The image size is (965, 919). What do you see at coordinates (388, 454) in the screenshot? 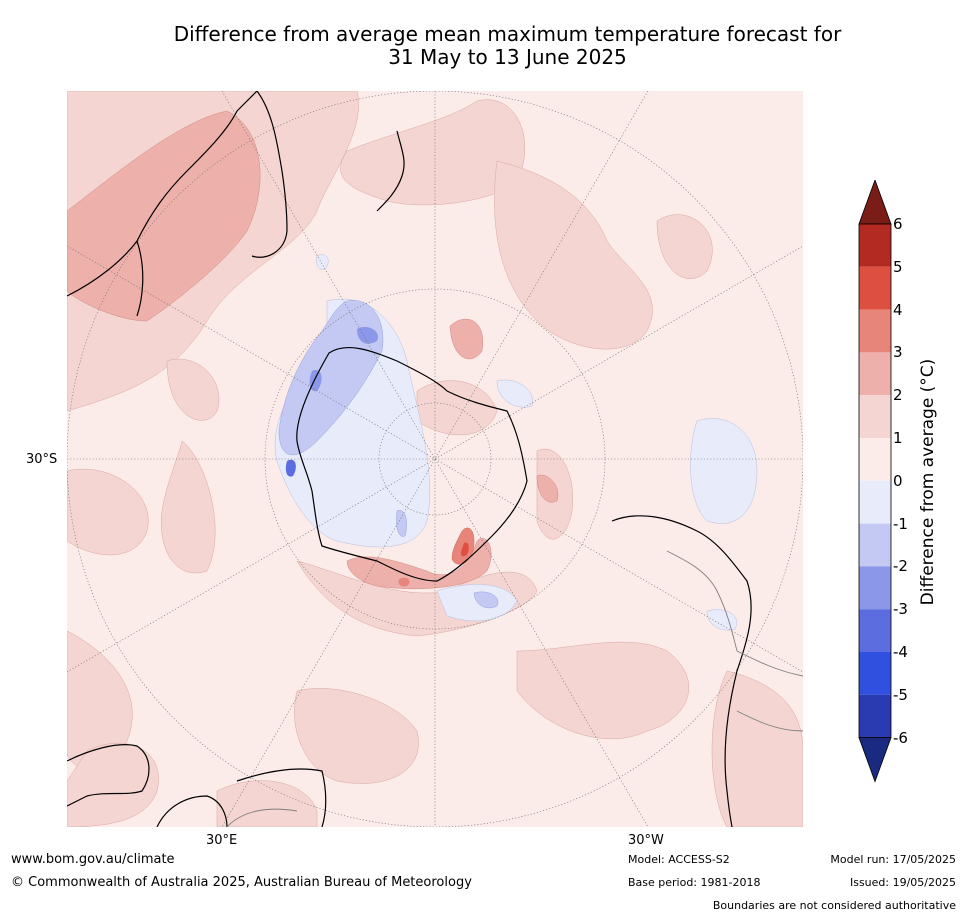
I see `anomaly-neg1-neg2-regions` at bounding box center [388, 454].